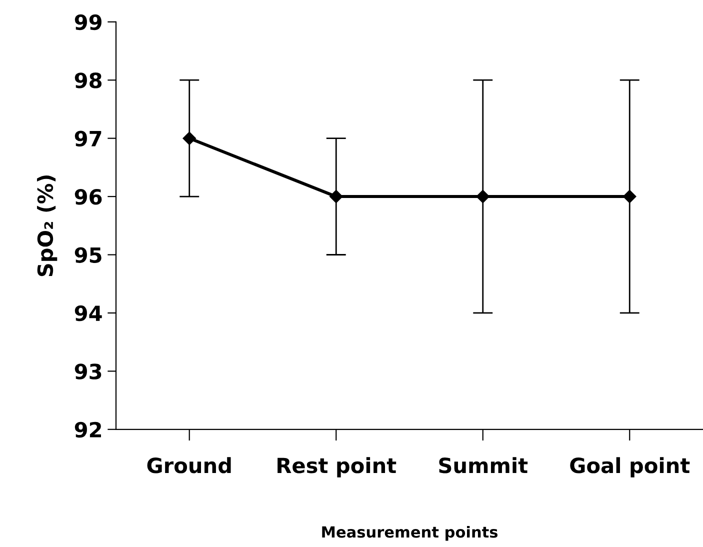 This screenshot has width=703, height=547. Describe the element at coordinates (189, 465) in the screenshot. I see `x-tick-label: Ground` at that location.